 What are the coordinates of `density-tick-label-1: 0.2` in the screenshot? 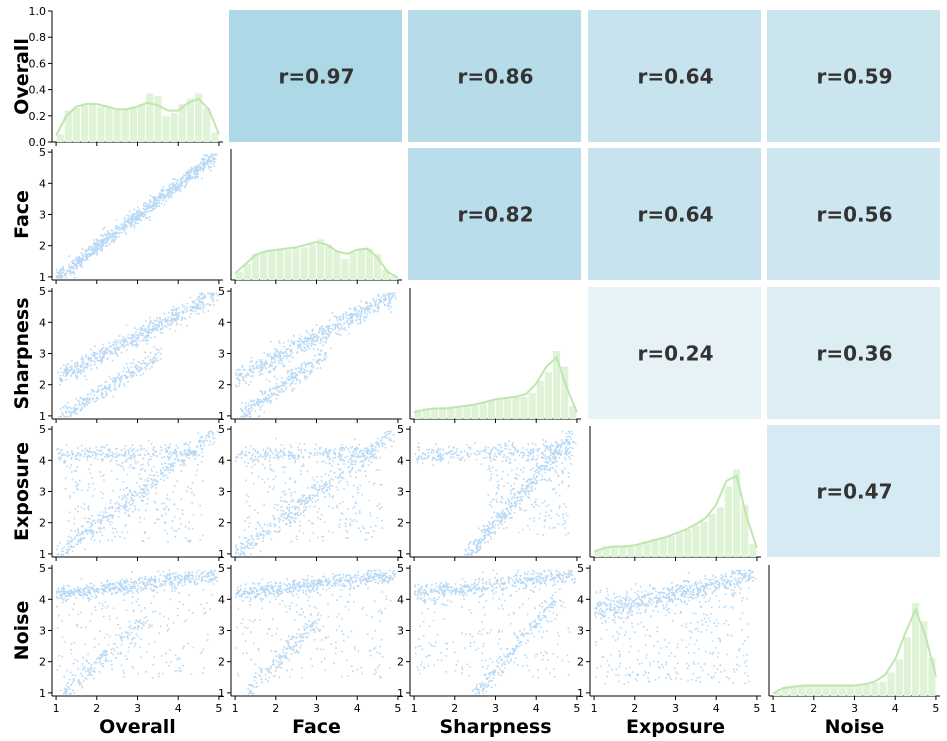 It's located at (38, 116).